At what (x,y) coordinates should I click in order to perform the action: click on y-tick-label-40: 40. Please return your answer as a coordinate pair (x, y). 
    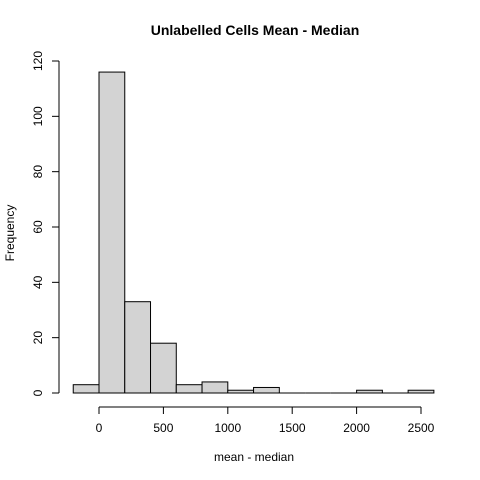
    Looking at the image, I should click on (38, 282).